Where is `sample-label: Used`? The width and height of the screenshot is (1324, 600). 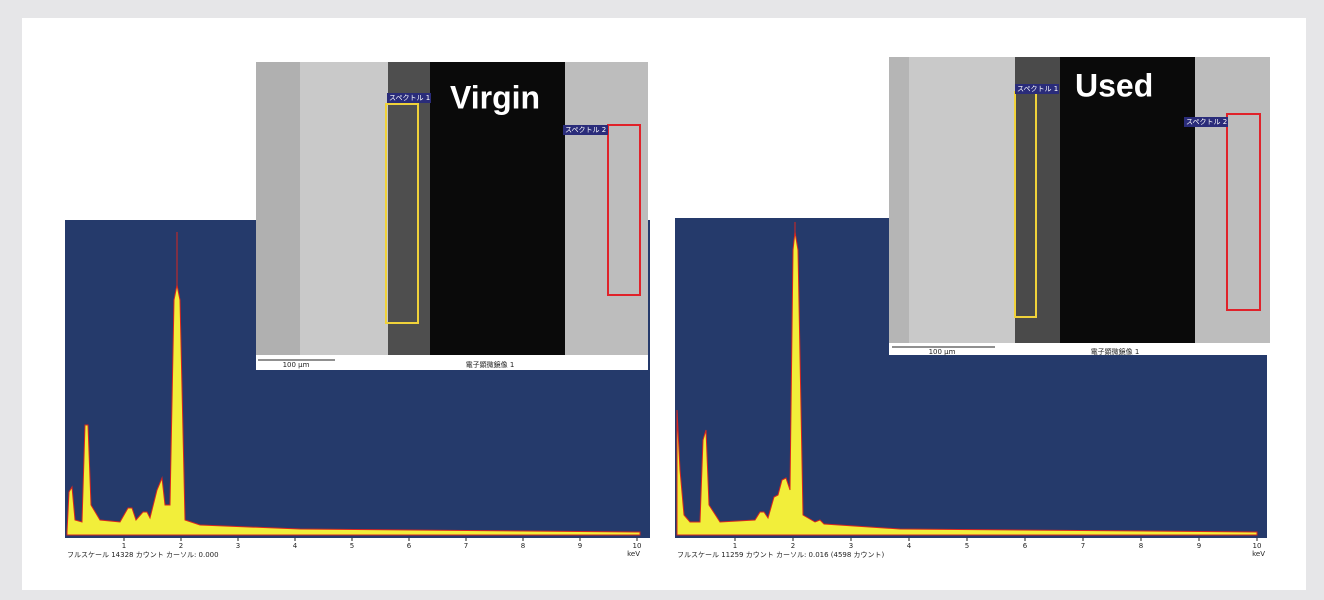 sample-label: Used is located at coordinates (1114, 85).